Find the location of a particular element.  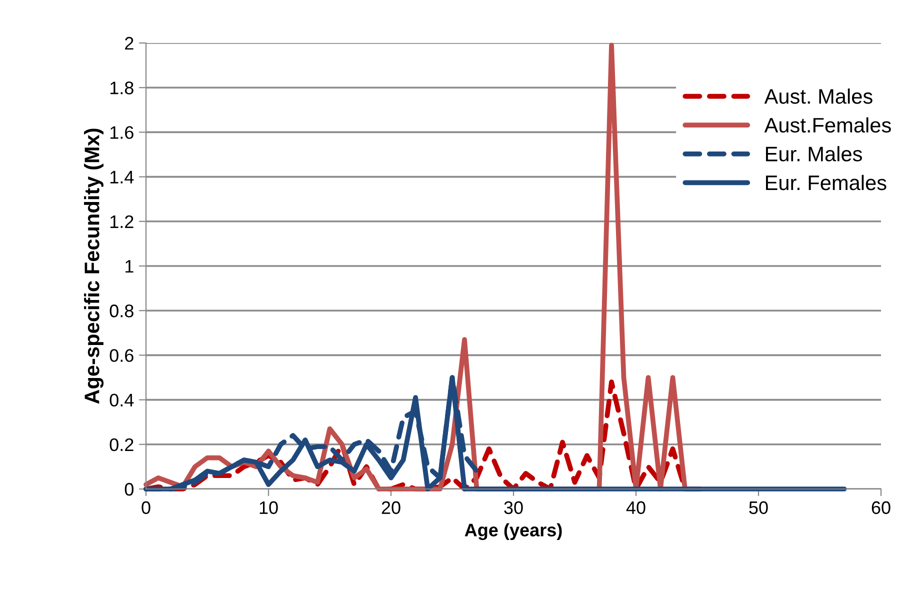

y-tick-label: 0.6 is located at coordinates (122, 355).